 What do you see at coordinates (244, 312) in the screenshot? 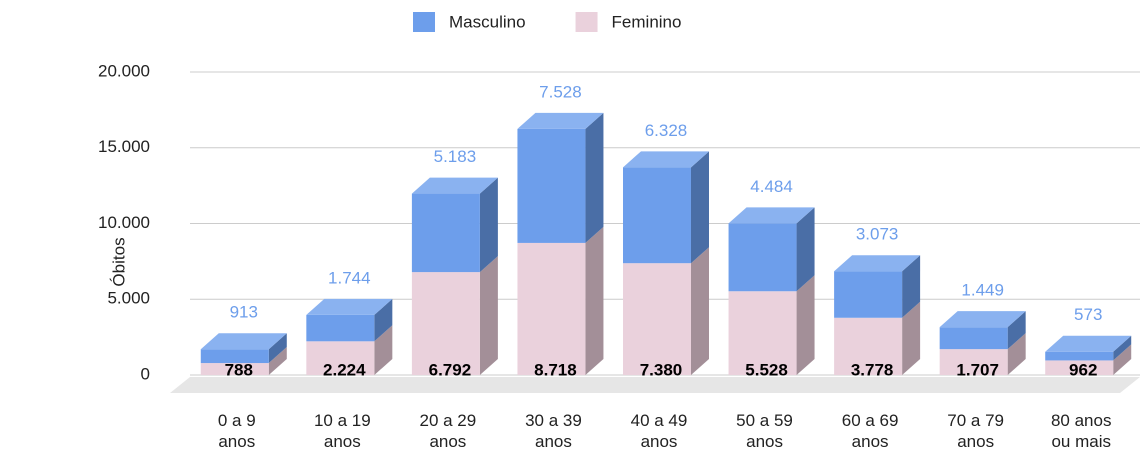
I see `data-label: 913` at bounding box center [244, 312].